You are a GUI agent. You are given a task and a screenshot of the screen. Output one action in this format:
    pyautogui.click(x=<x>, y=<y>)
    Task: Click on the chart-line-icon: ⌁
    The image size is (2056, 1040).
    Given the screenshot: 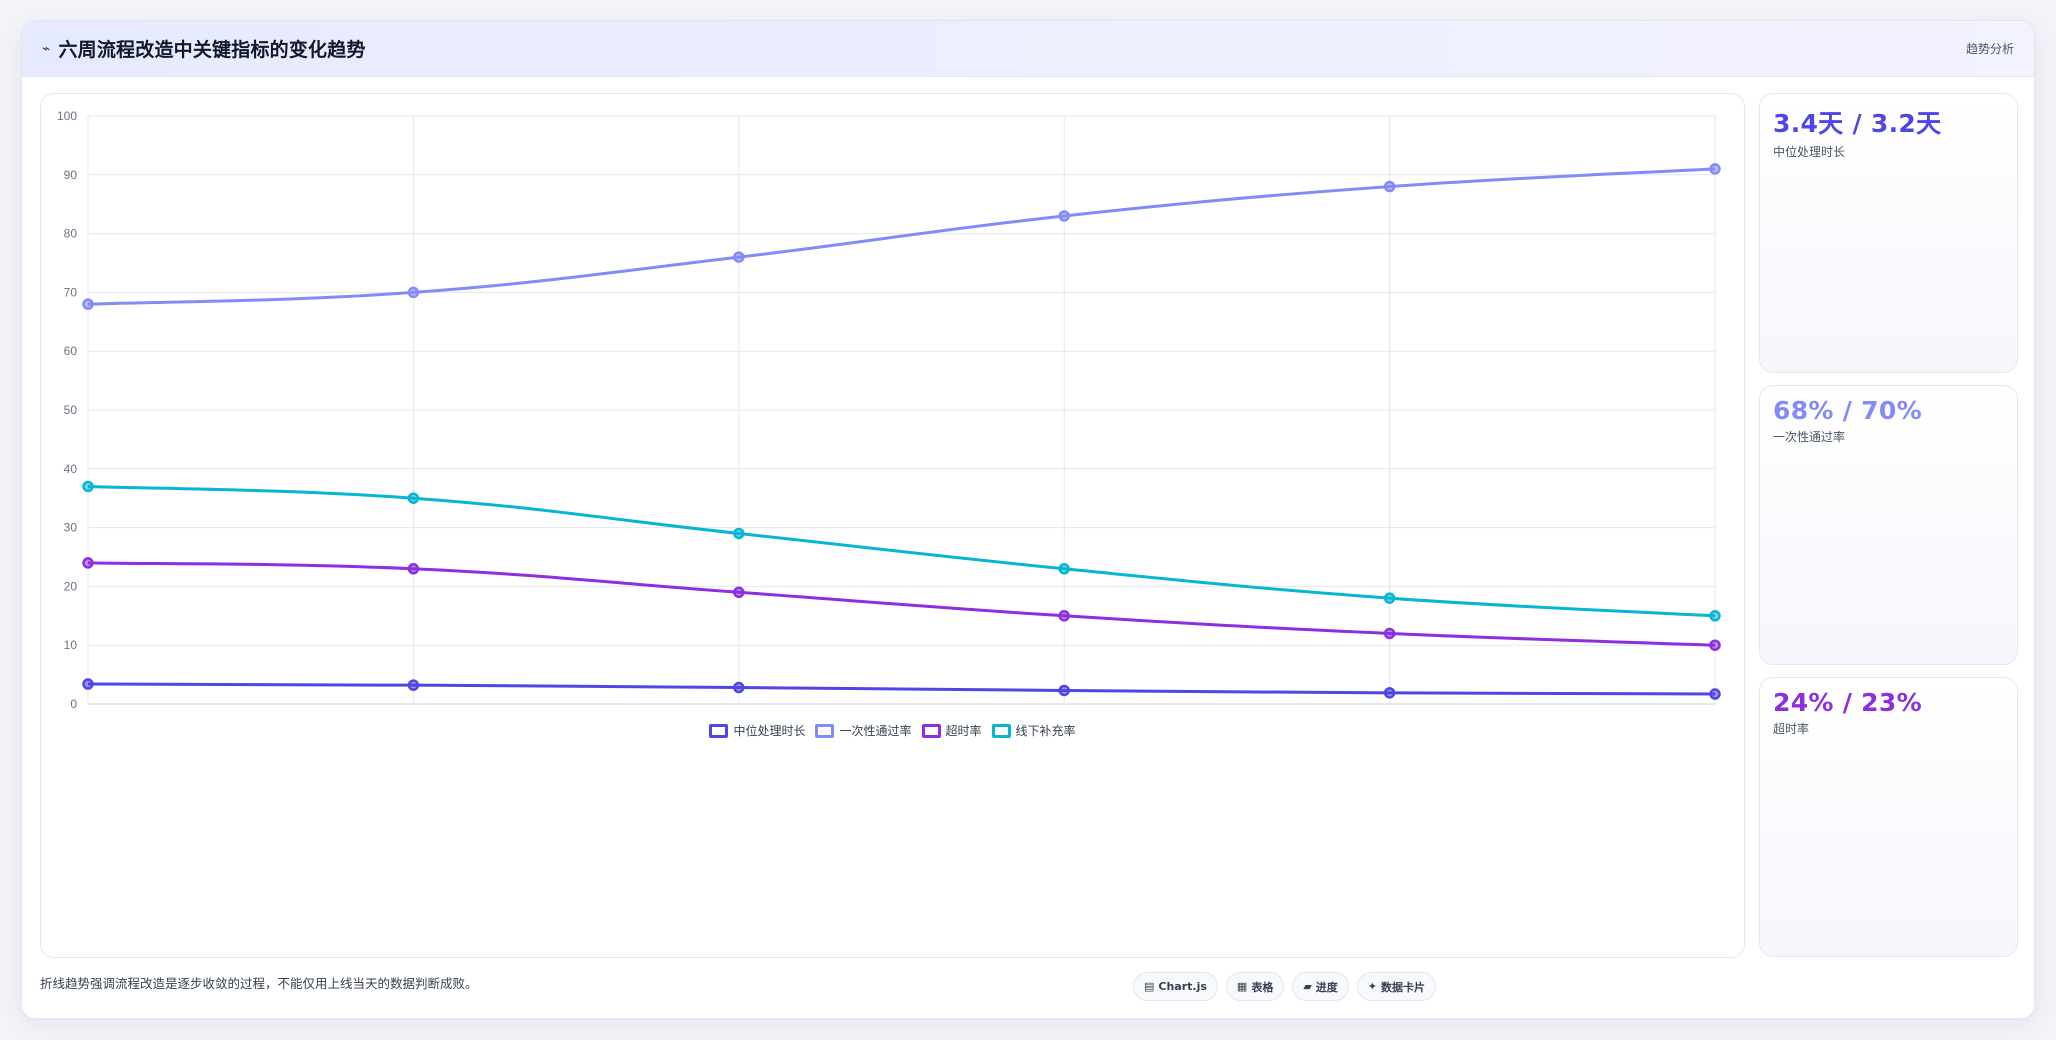 What is the action you would take?
    pyautogui.click(x=46, y=48)
    